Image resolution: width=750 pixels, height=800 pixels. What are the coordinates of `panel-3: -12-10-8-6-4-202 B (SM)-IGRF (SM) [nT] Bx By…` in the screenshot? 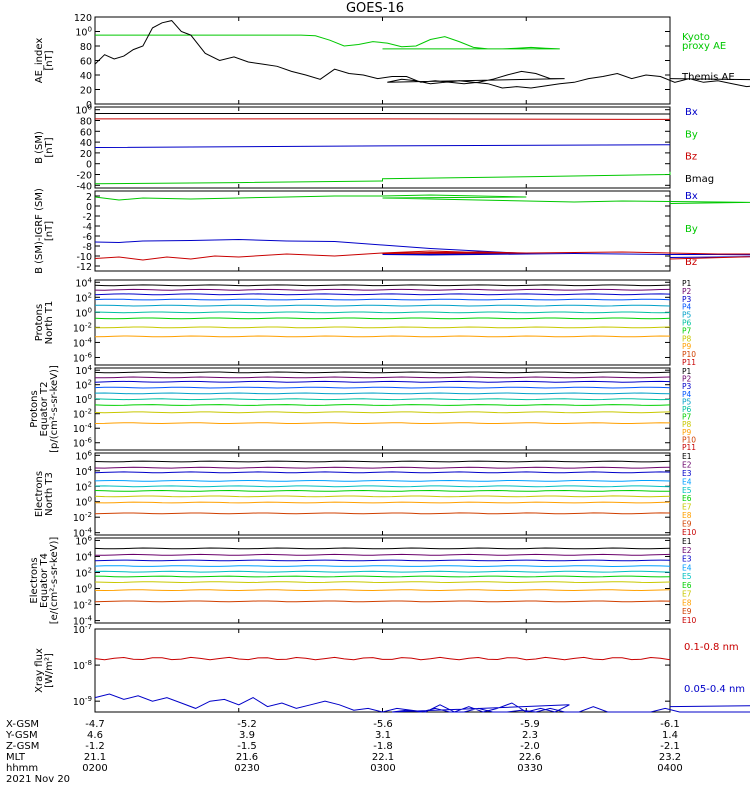 It's located at (392, 231).